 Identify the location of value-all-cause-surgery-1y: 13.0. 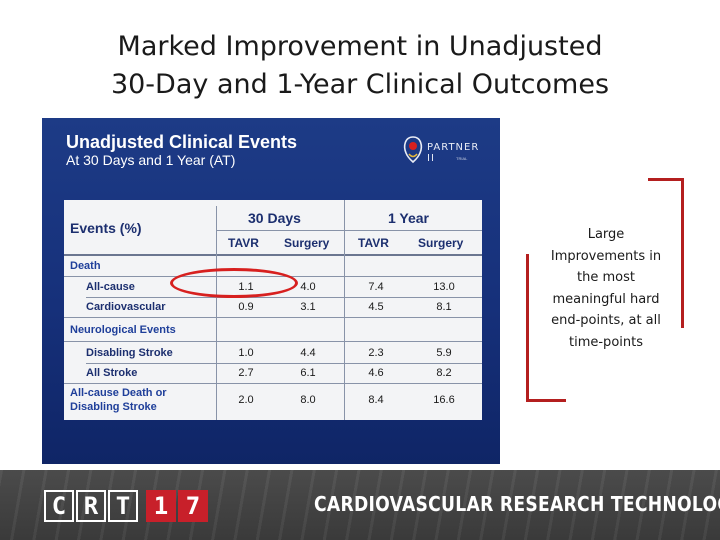
(444, 287).